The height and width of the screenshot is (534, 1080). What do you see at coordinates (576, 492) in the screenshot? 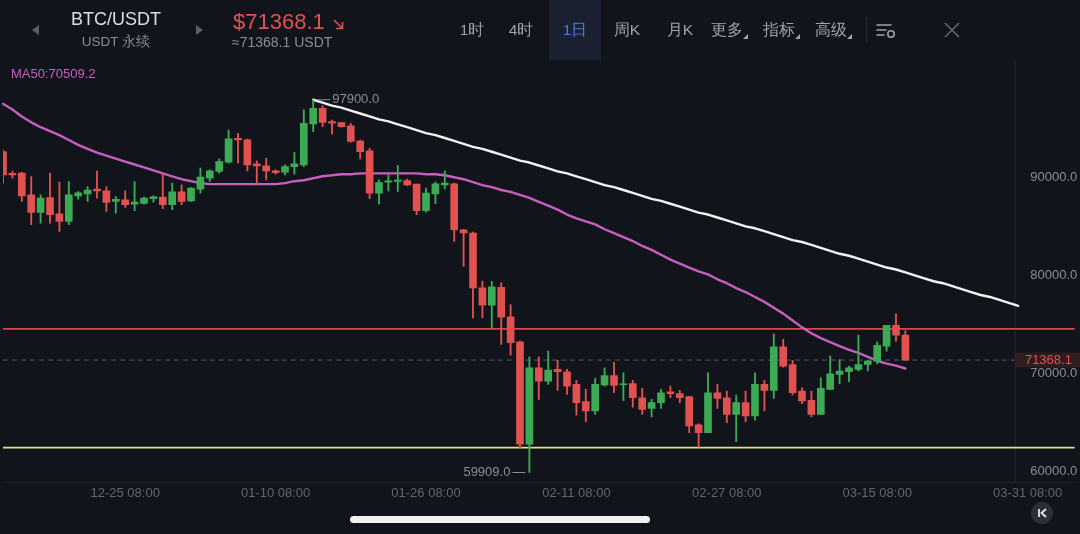
I see `x-tick-label: 02-11 08:00` at bounding box center [576, 492].